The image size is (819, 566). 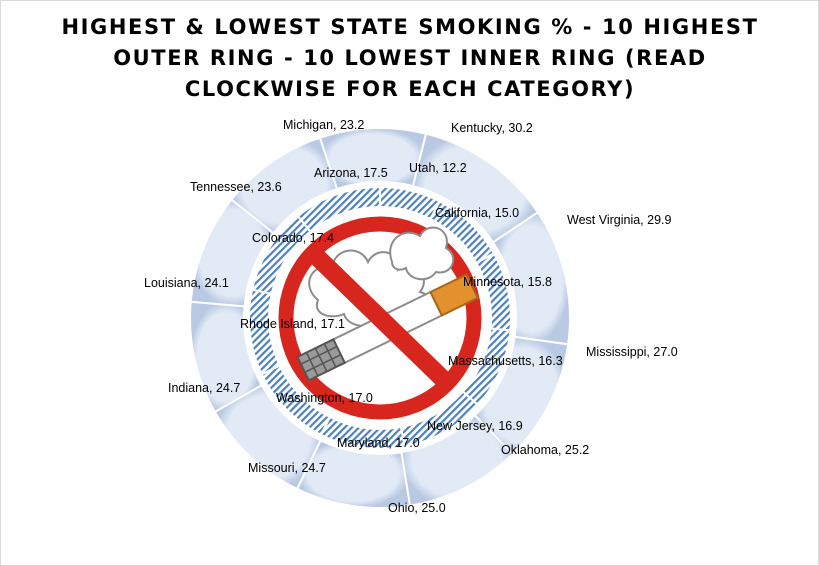 What do you see at coordinates (293, 238) in the screenshot?
I see `inner-label-colorado: Colorado, 17.4` at bounding box center [293, 238].